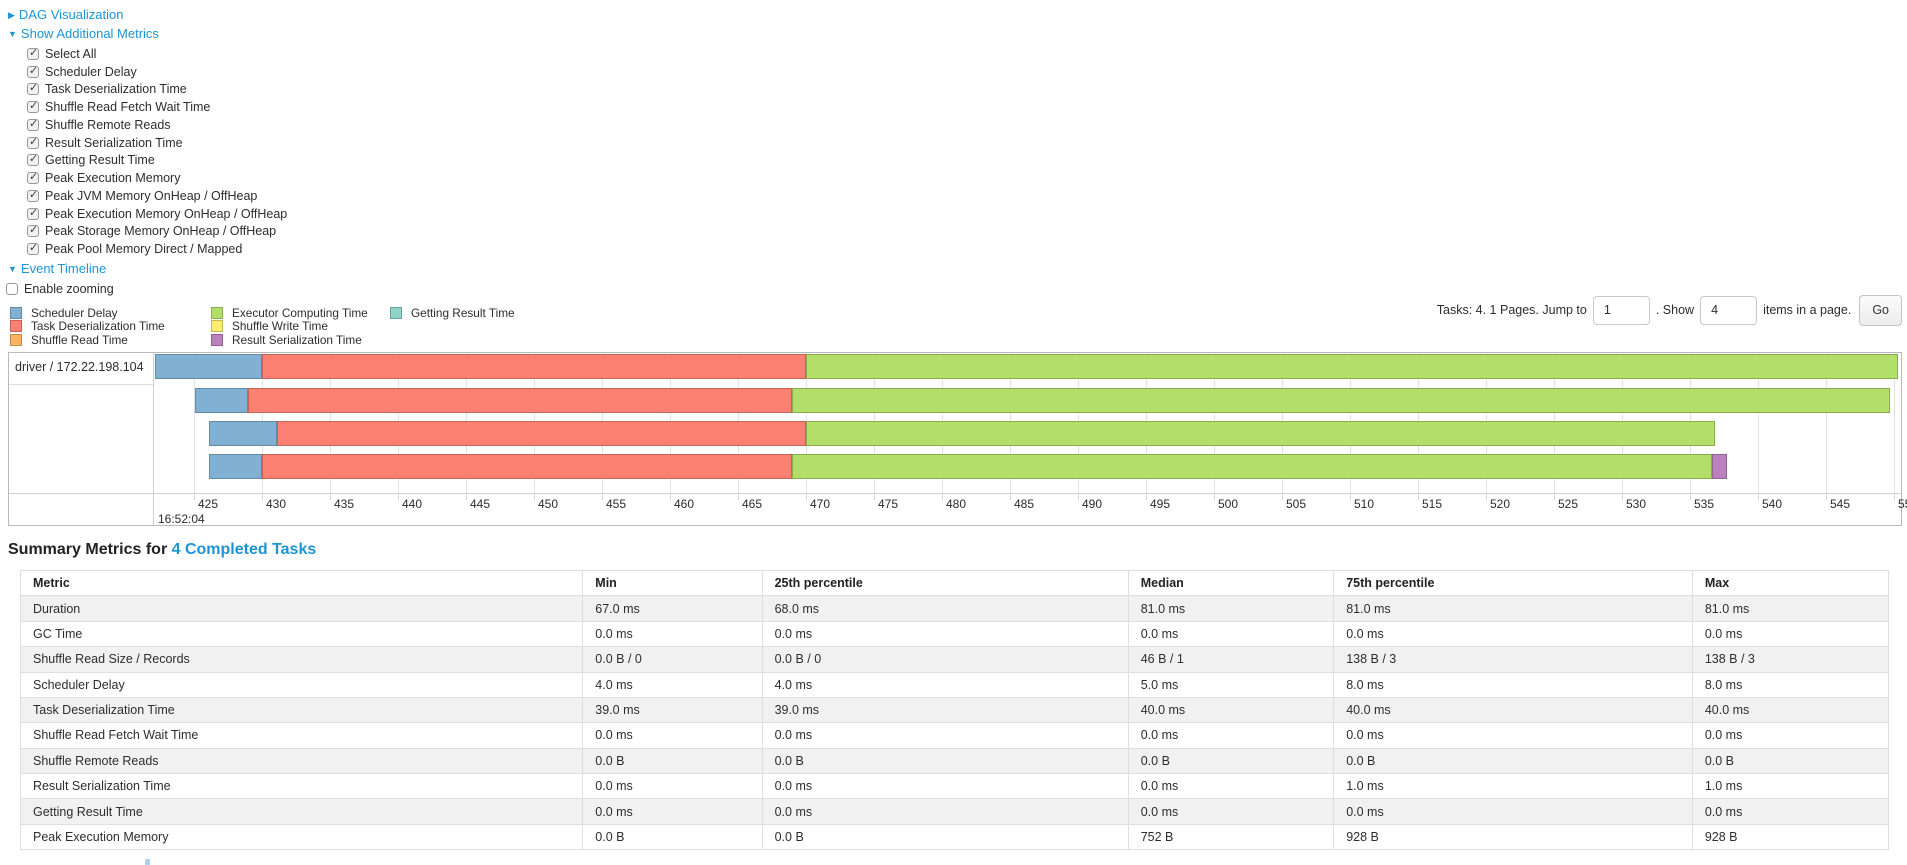 Image resolution: width=1907 pixels, height=865 pixels. Describe the element at coordinates (1231, 684) in the screenshot. I see `metric-value-cell: 5.0 ms` at that location.